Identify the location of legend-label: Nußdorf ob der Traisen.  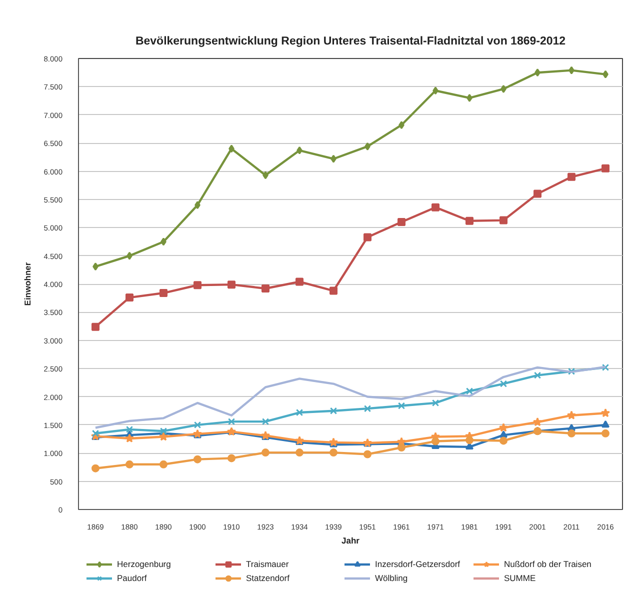
(548, 564).